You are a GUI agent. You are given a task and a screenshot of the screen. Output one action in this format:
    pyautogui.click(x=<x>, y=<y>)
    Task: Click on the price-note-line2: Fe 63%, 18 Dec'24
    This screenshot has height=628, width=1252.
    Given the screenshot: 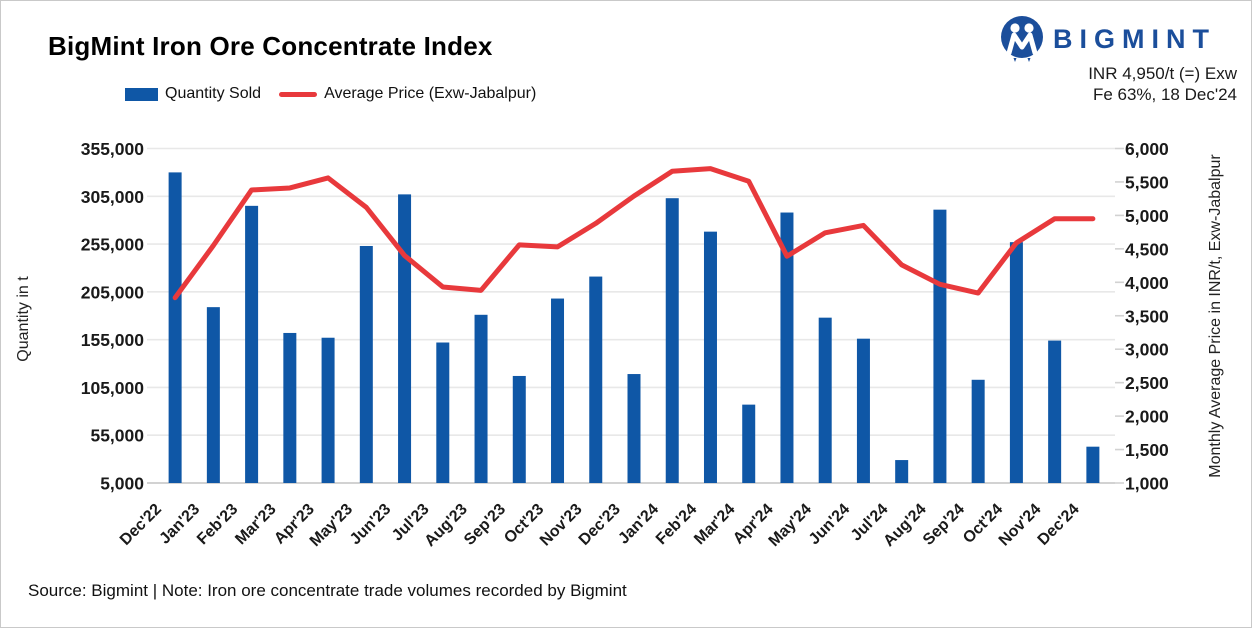 What is the action you would take?
    pyautogui.click(x=1164, y=94)
    